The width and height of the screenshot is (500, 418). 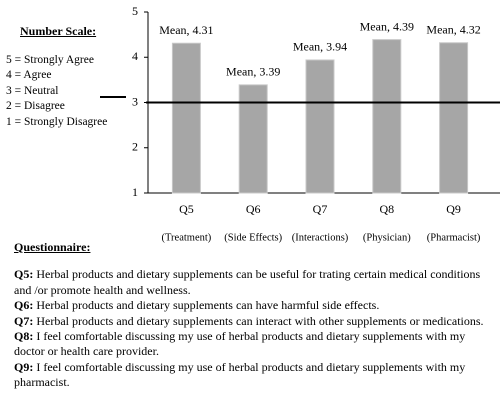 I want to click on x-tick-note: (Treatment), so click(x=187, y=237).